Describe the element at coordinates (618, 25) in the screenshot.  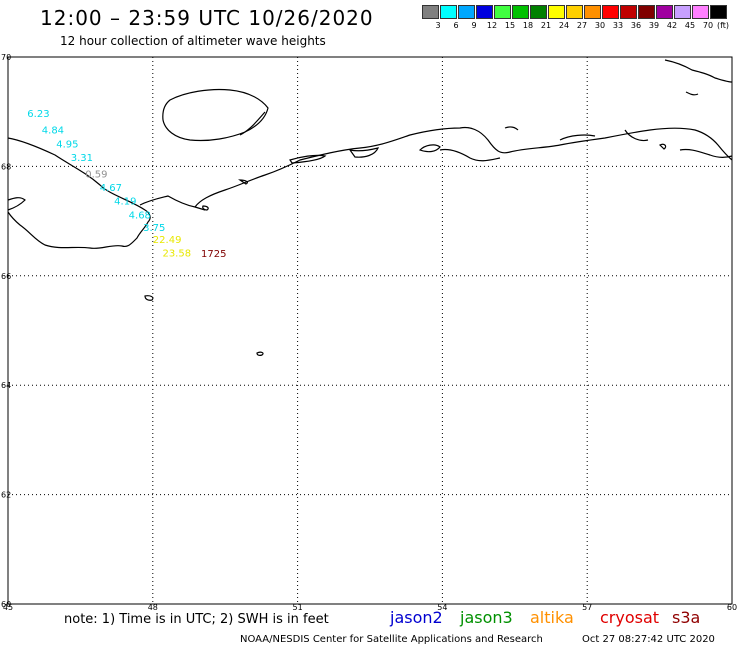
I see `legend-label: 33` at that location.